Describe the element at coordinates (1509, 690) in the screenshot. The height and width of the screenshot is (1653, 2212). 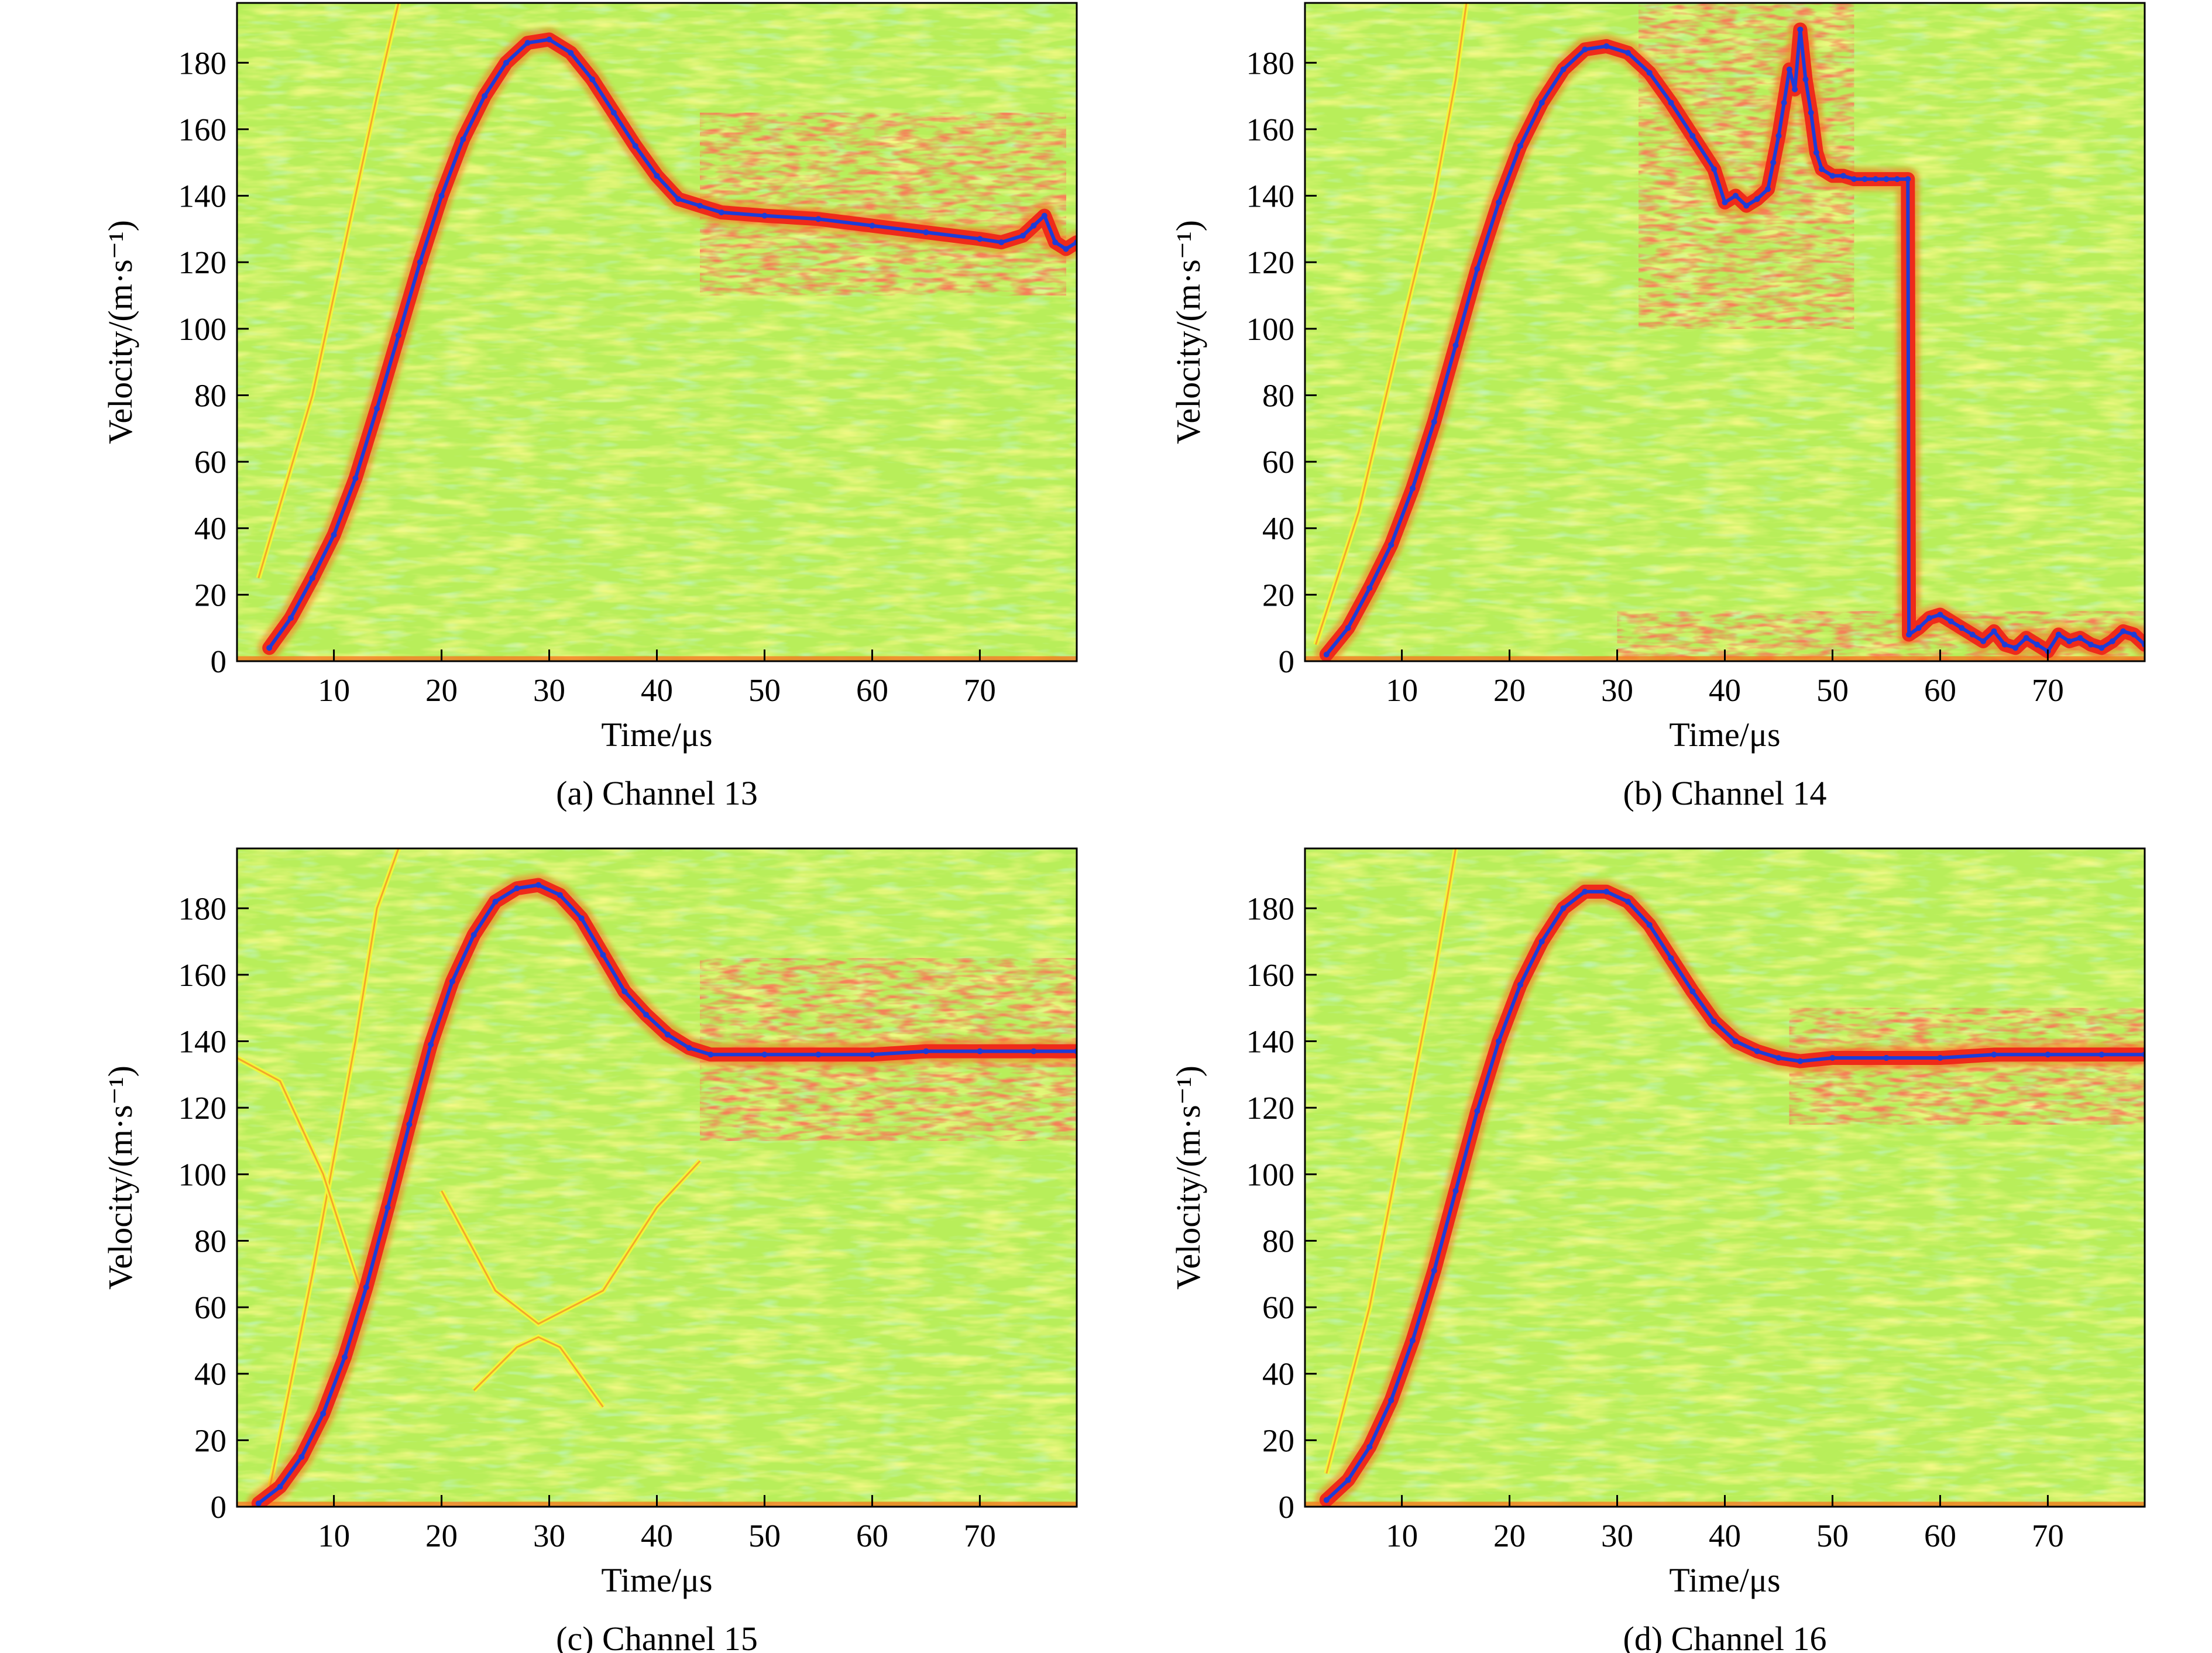
I see `x-tick-label: 20` at that location.